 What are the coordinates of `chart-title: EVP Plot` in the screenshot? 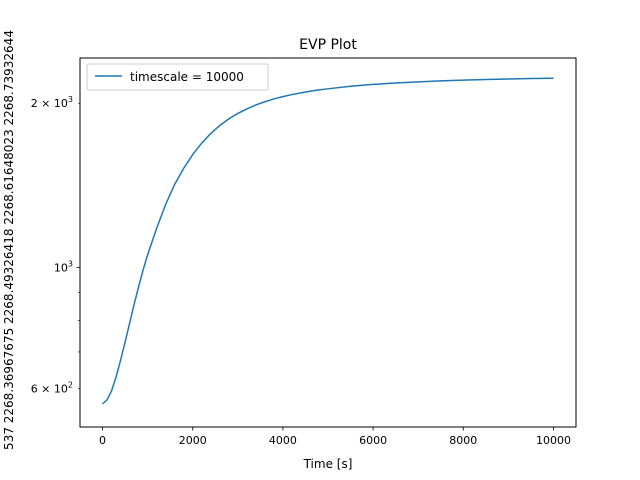 It's located at (328, 45).